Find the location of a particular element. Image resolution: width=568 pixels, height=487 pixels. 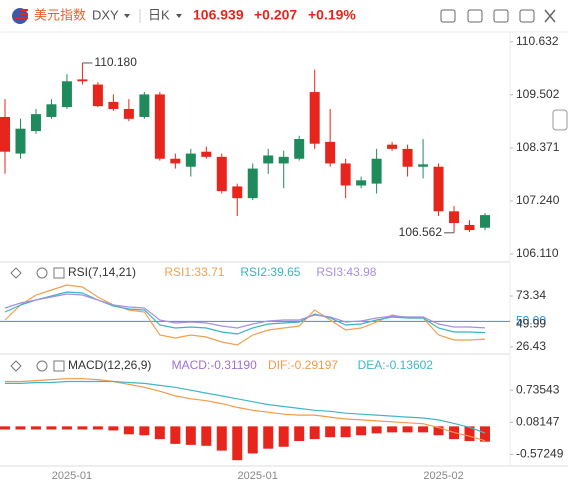

legend-label: RSI1:33.71 is located at coordinates (194, 272).